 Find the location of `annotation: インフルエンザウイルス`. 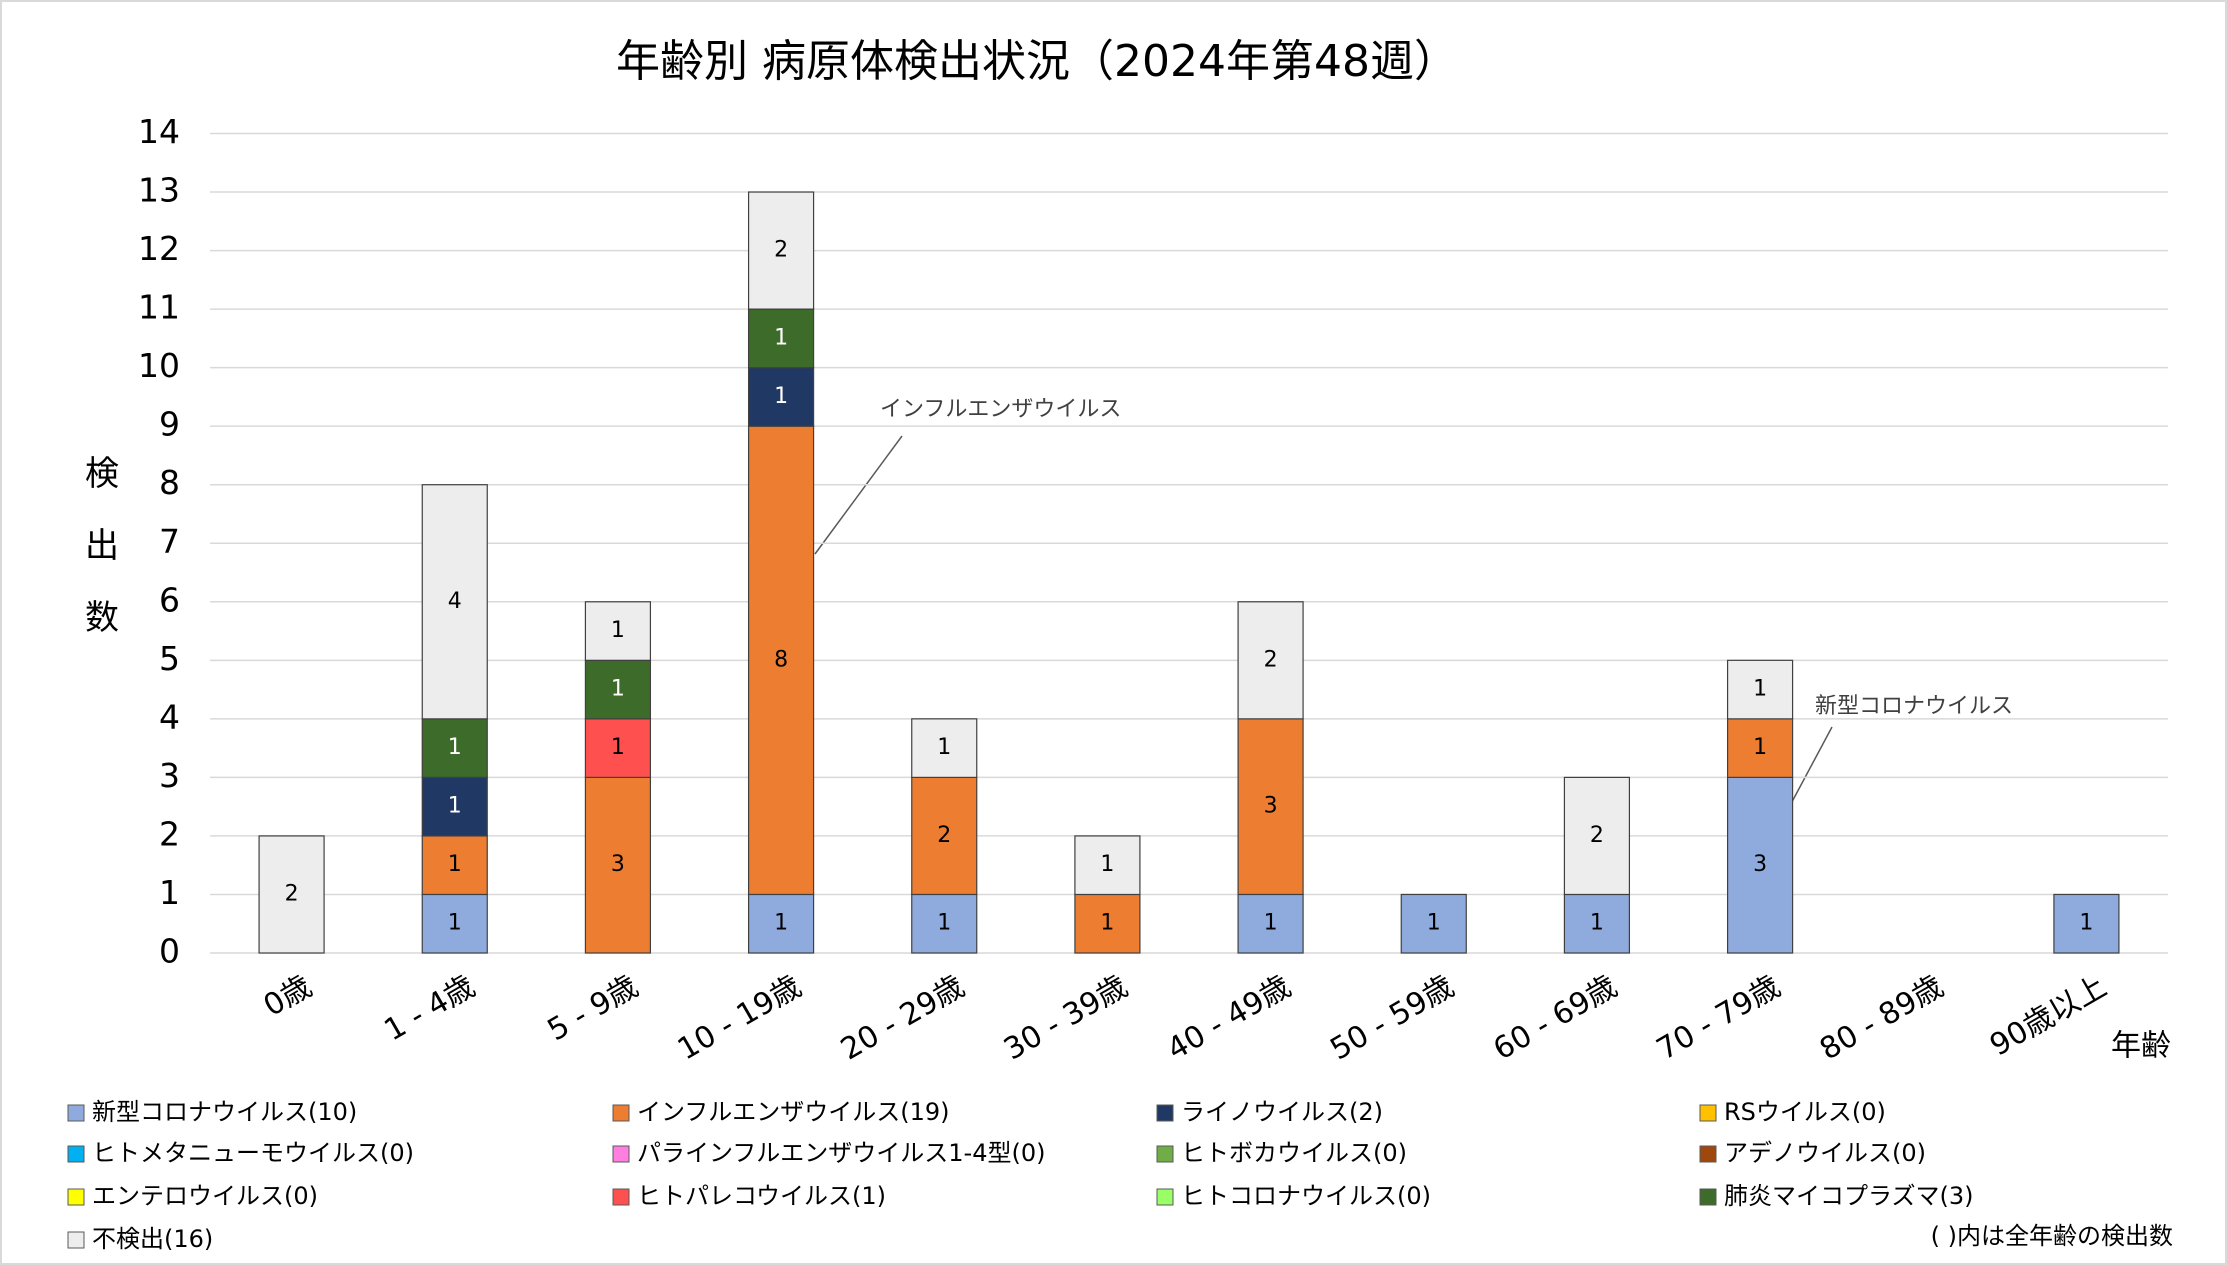

annotation: インフルエンザウイルス is located at coordinates (1000, 409).